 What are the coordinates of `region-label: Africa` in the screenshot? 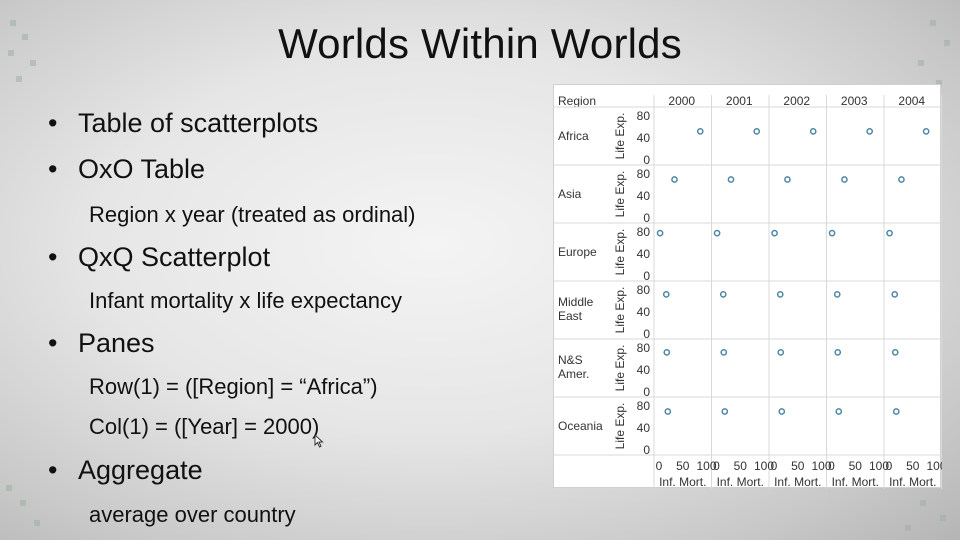 It's located at (573, 136).